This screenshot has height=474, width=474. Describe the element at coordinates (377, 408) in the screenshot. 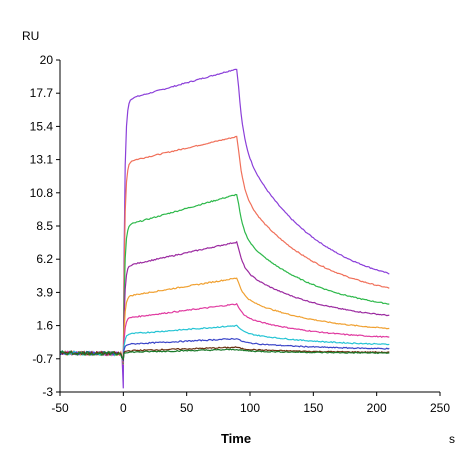

I see `x-tick-label: 200` at that location.